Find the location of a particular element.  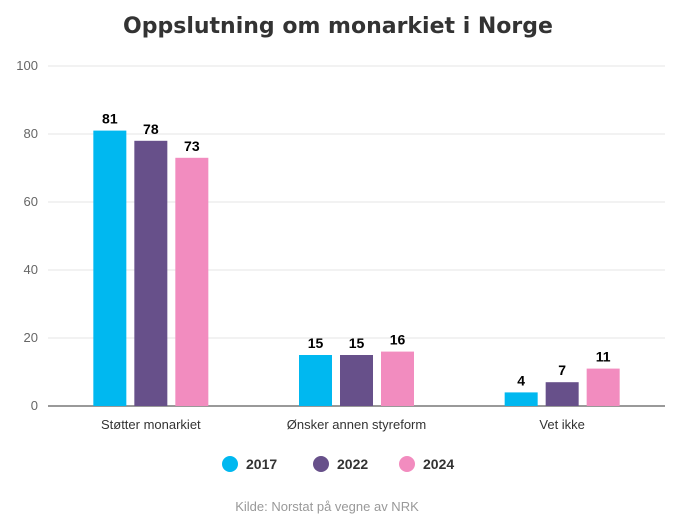

y-tick-label: 60 is located at coordinates (31, 201).